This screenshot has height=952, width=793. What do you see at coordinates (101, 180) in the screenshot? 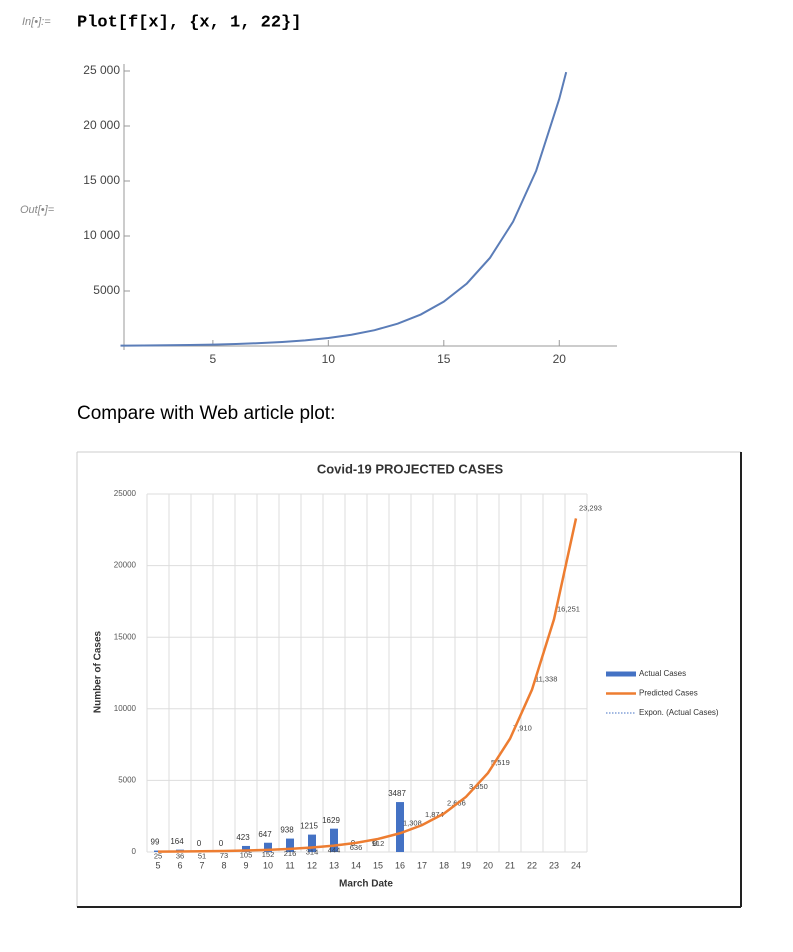
I see `y-tick-label: 15 000` at bounding box center [101, 180].